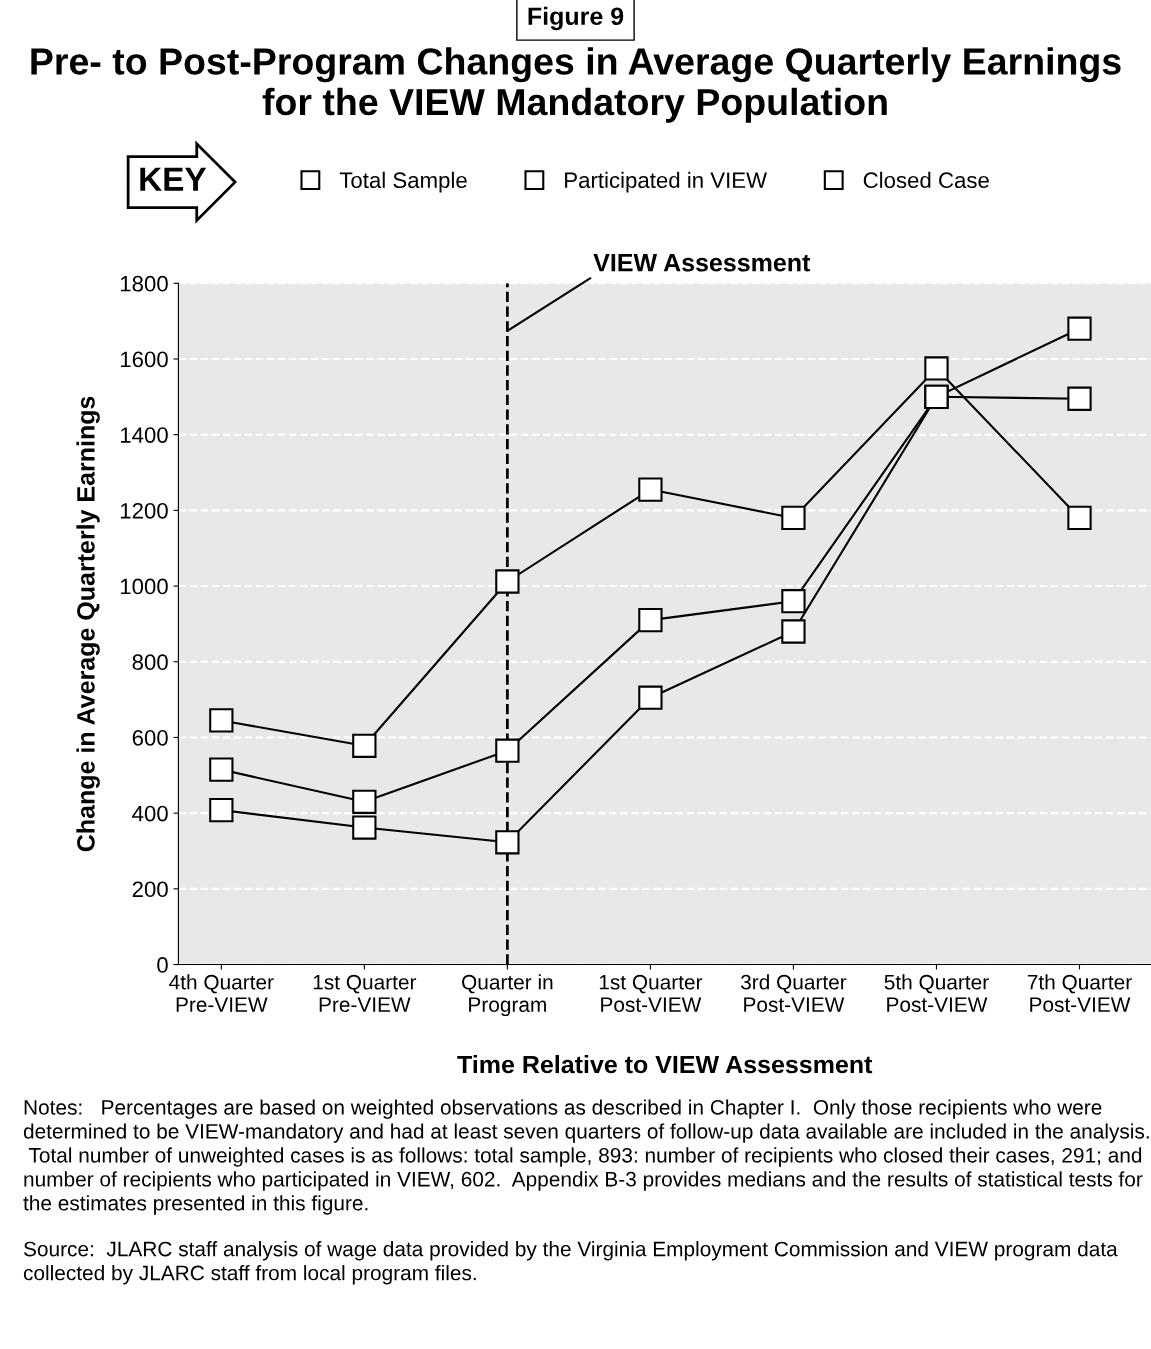  What do you see at coordinates (162, 965) in the screenshot?
I see `y-tick-label: 0` at bounding box center [162, 965].